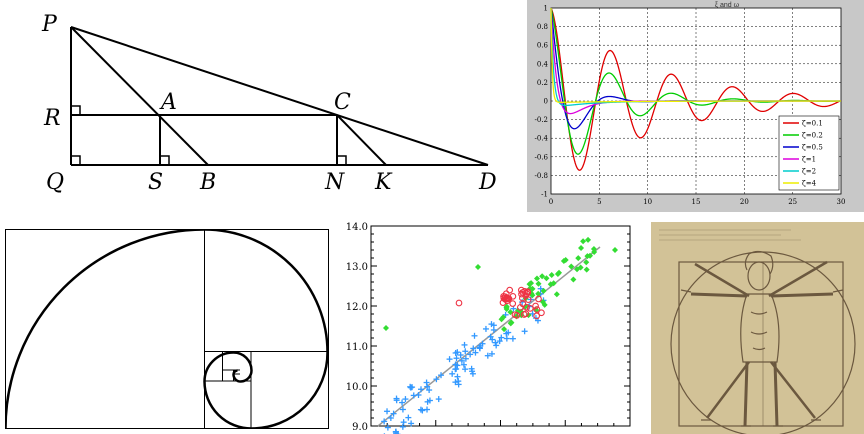 Image resolution: width=864 pixels, height=434 pixels. What do you see at coordinates (357, 307) in the screenshot?
I see `scatter-y-tick-label: 12.0` at bounding box center [357, 307].